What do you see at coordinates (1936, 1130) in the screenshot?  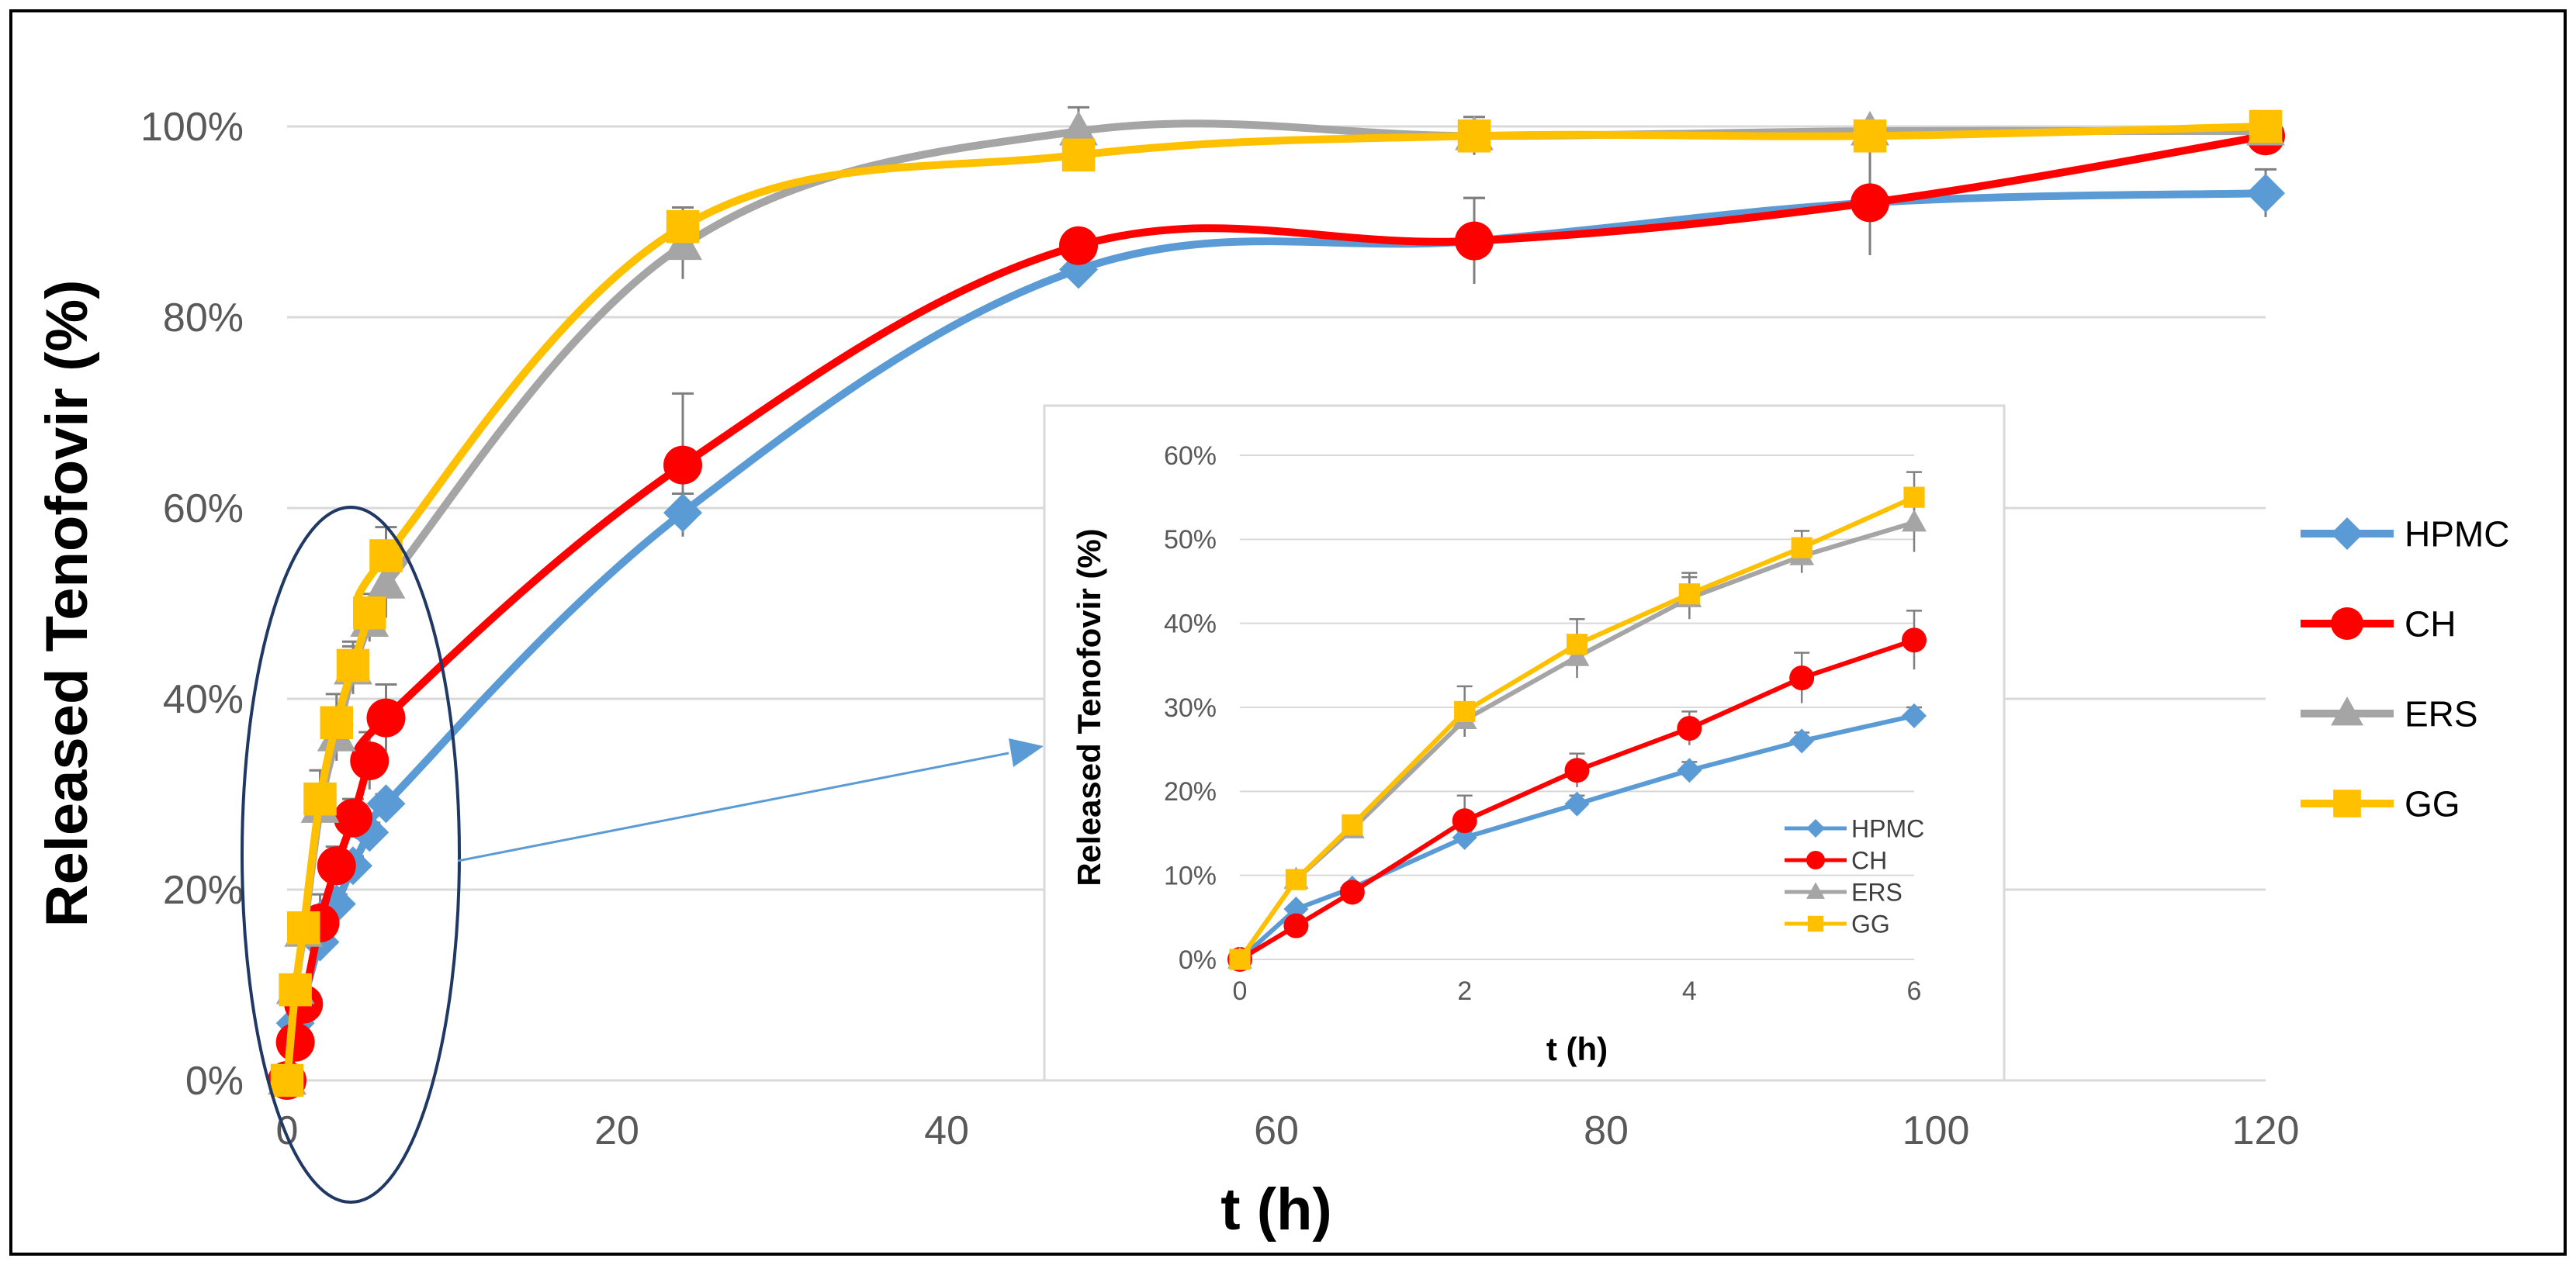 I see `x-tick-label: 100` at bounding box center [1936, 1130].